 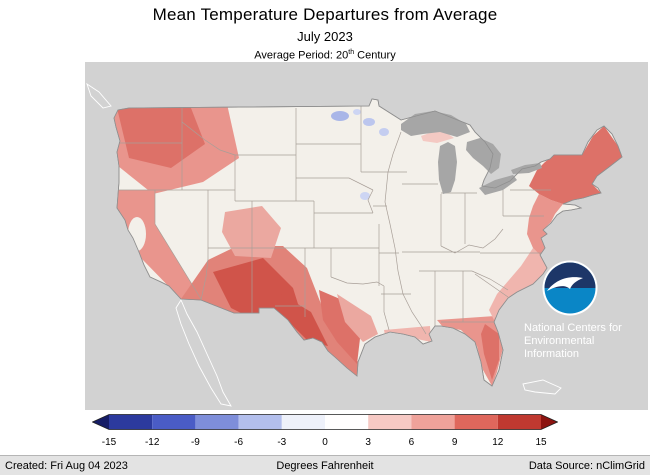 I want to click on average-period-label: Average Period: 20th Century, so click(x=325, y=55).